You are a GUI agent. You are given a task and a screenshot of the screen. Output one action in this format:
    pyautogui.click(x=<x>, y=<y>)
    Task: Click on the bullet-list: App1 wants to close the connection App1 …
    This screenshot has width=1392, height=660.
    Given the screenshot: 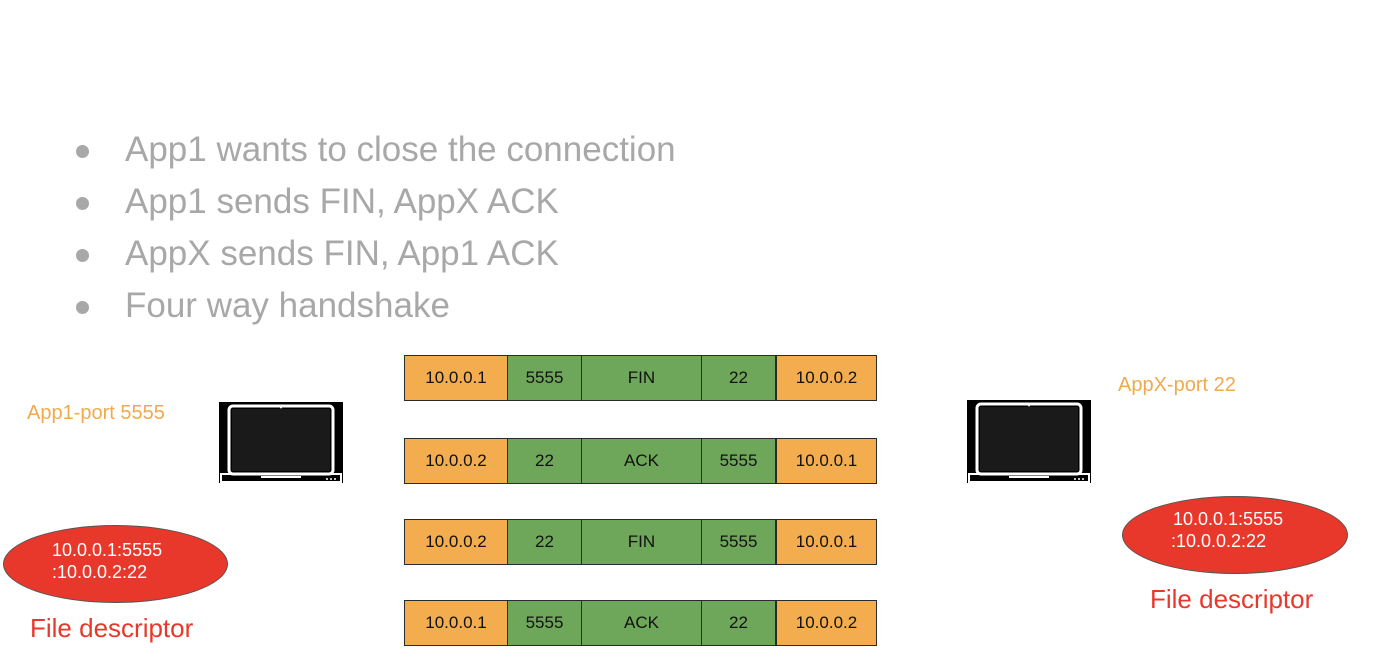 What is the action you would take?
    pyautogui.click(x=374, y=232)
    